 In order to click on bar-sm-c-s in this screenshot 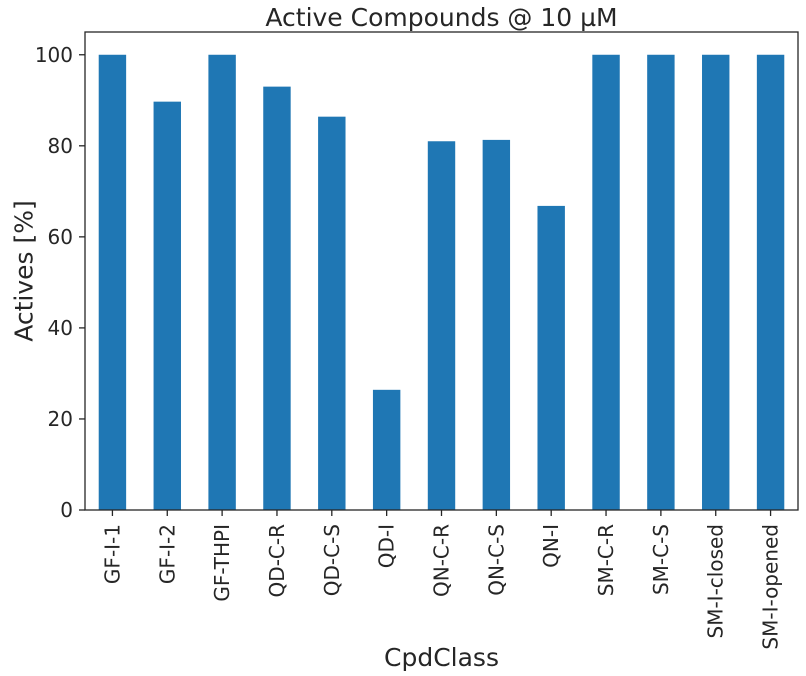, I will do `click(661, 282)`.